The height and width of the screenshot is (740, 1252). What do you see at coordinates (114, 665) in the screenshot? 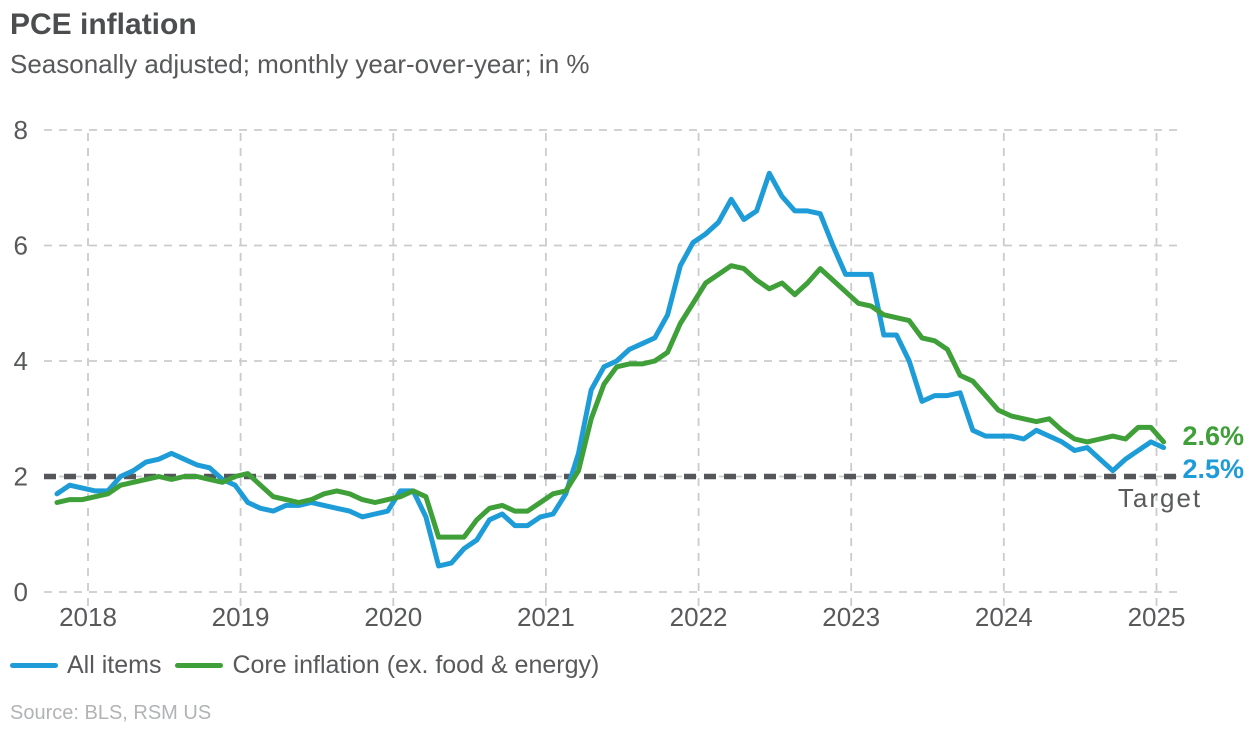
I see `legend-label-all-items: All items` at bounding box center [114, 665].